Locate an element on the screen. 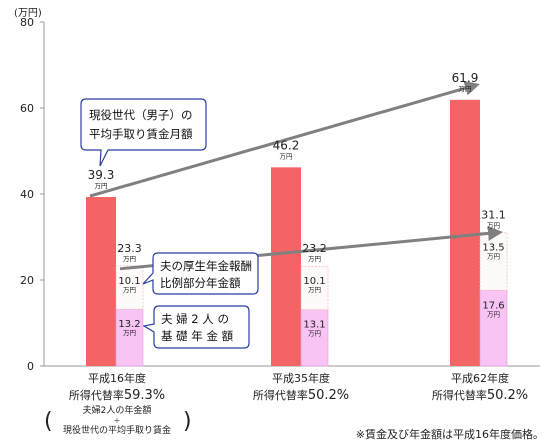 This screenshot has width=551, height=443. category-label: 平成35年度 is located at coordinates (301, 378).